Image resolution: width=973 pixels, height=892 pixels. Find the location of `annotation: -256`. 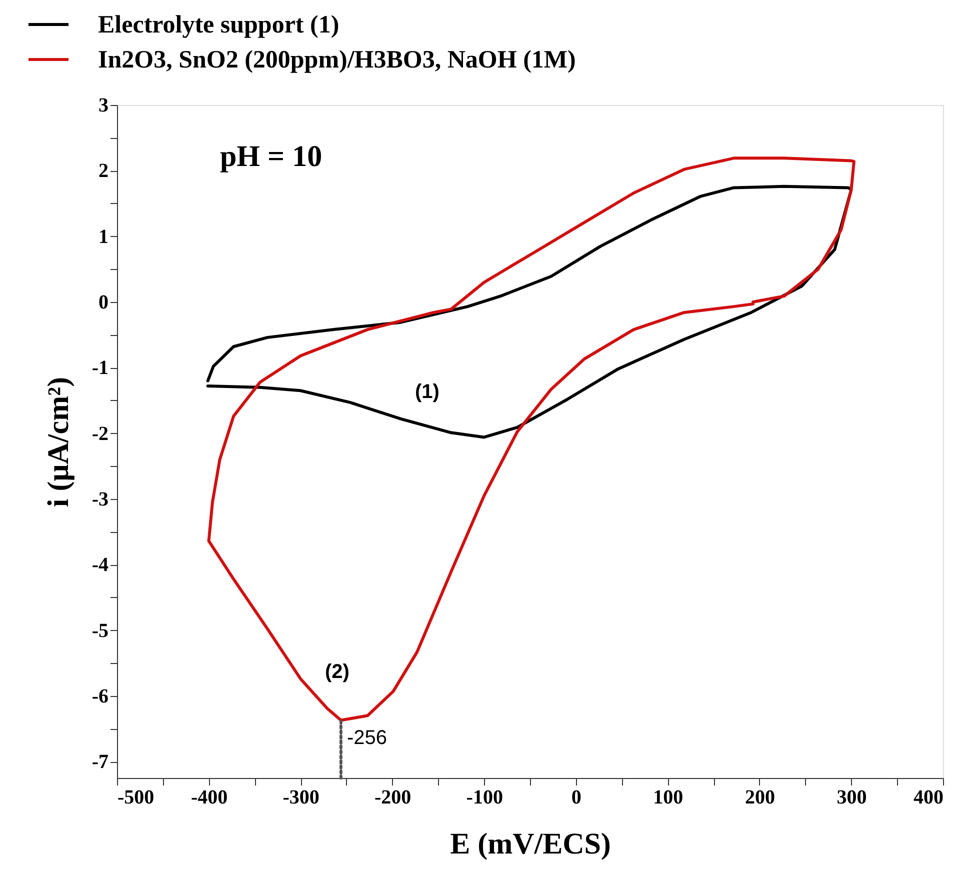

annotation: -256 is located at coordinates (366, 738).